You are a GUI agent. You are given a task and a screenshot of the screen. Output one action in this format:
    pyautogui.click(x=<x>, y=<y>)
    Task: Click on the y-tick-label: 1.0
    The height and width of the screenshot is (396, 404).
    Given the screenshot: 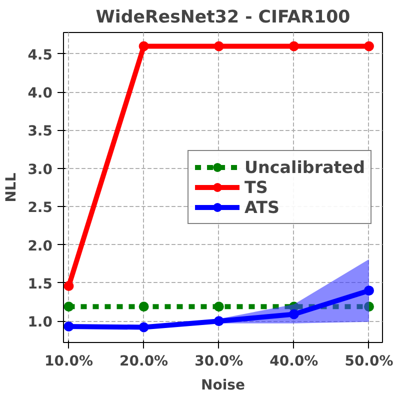 What is the action you would take?
    pyautogui.click(x=40, y=322)
    